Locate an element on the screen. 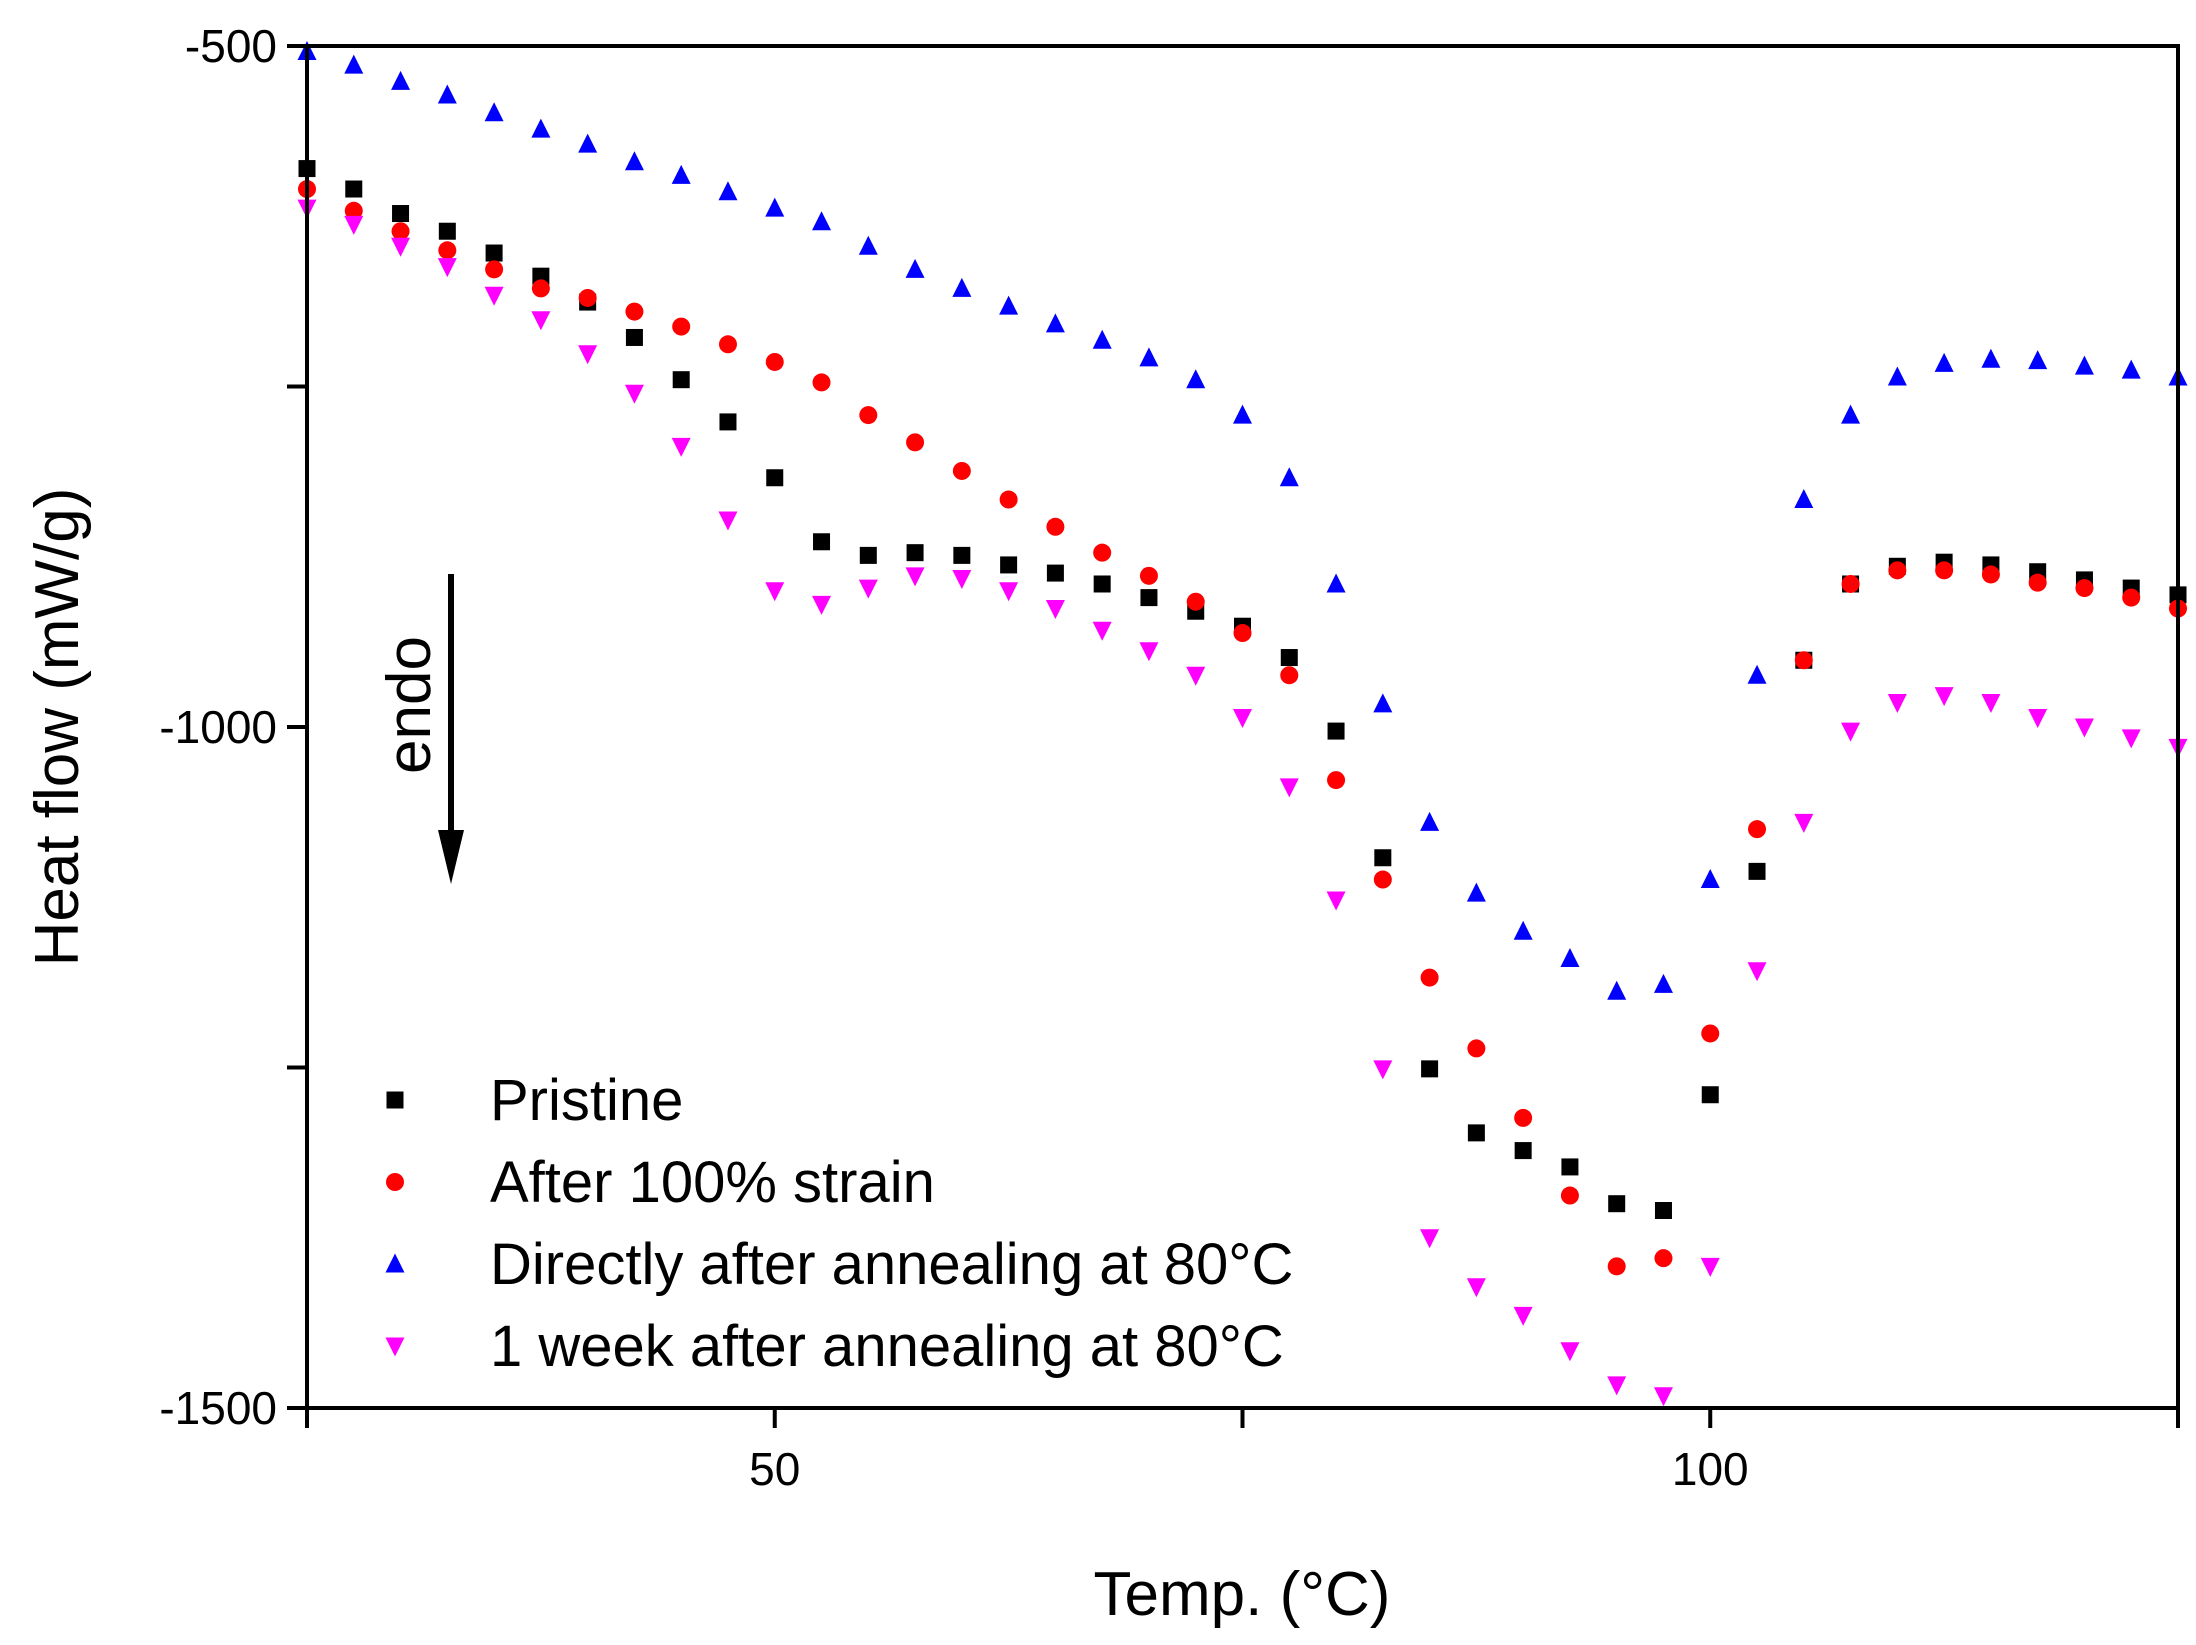 The image size is (2196, 1645). endo-label: endo is located at coordinates (409, 705).